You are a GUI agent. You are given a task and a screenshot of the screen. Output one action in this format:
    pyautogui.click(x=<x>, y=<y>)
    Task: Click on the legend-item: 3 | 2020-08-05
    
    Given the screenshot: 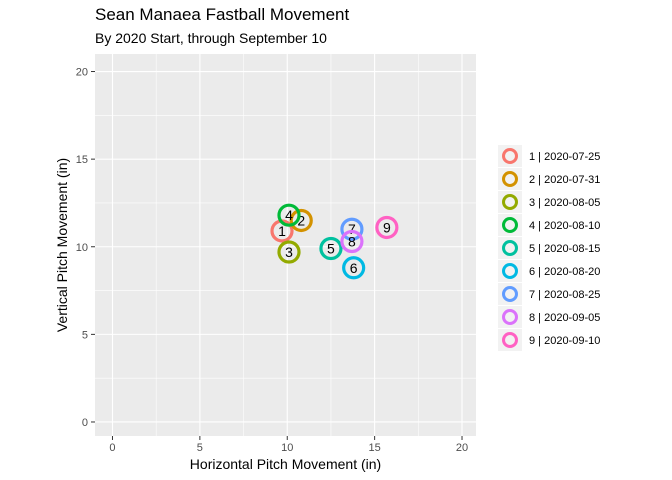 What is the action you would take?
    pyautogui.click(x=549, y=202)
    